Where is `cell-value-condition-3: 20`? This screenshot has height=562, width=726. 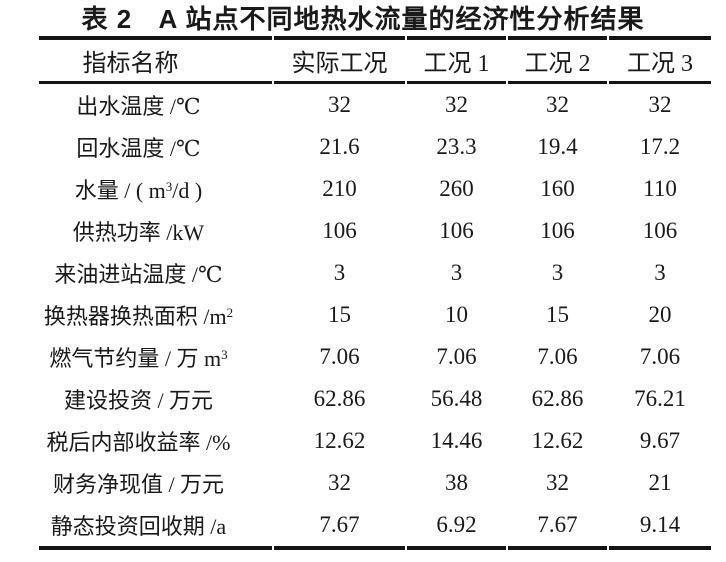
cell-value-condition-3: 20 is located at coordinates (660, 314).